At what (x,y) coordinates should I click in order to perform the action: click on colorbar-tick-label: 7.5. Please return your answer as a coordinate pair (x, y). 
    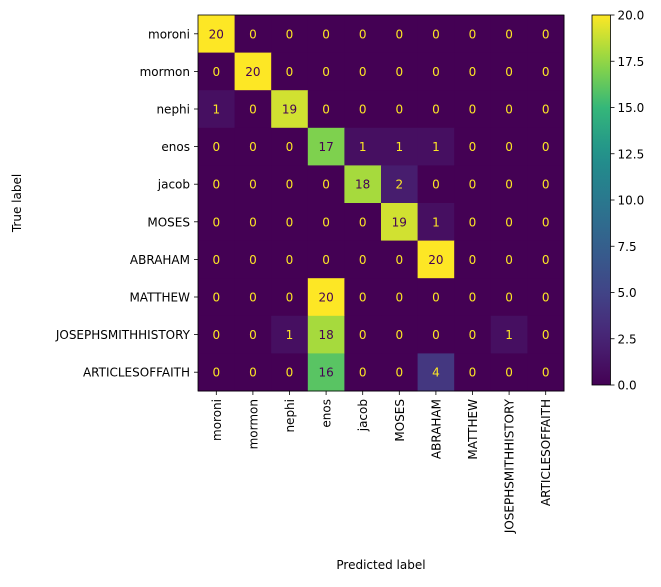
    Looking at the image, I should click on (627, 247).